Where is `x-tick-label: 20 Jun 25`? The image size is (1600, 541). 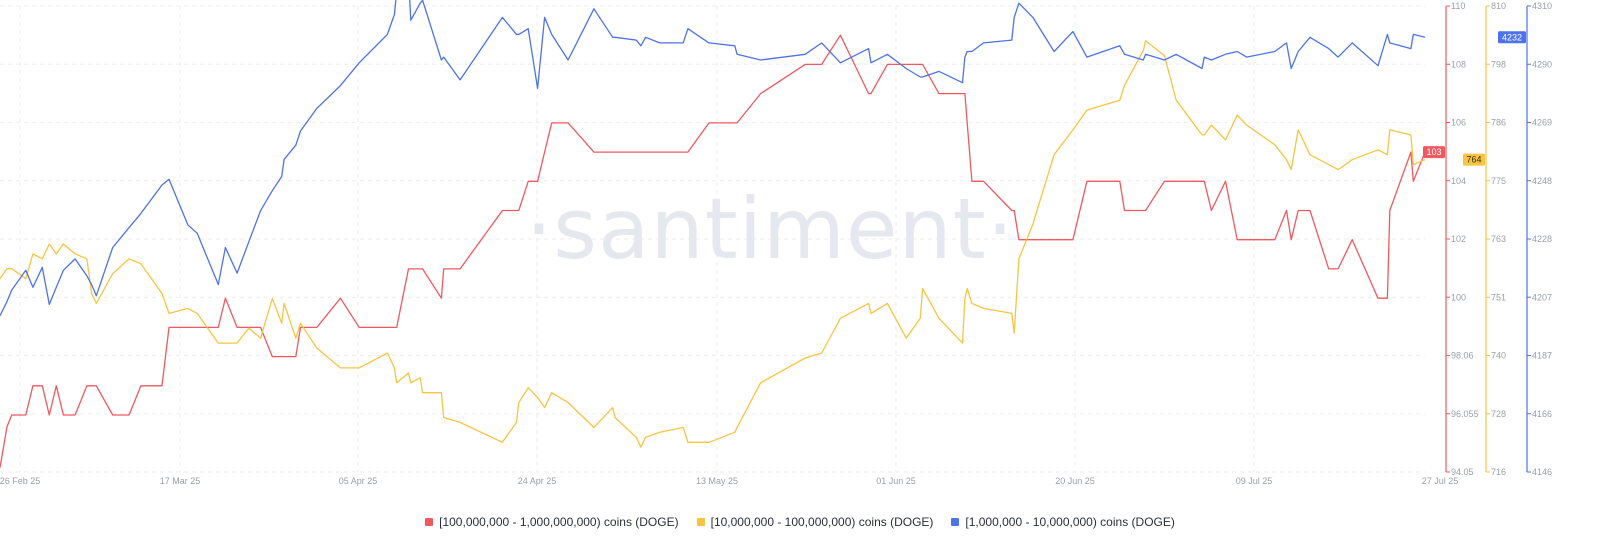 x-tick-label: 20 Jun 25 is located at coordinates (1075, 481).